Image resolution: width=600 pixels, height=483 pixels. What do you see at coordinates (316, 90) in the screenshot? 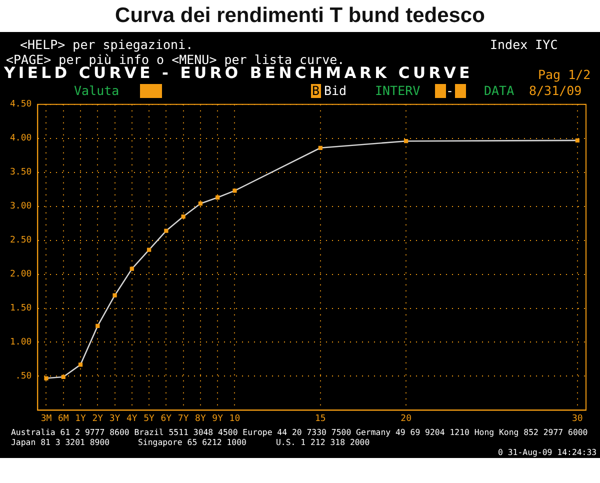
I see `text: B` at bounding box center [316, 90].